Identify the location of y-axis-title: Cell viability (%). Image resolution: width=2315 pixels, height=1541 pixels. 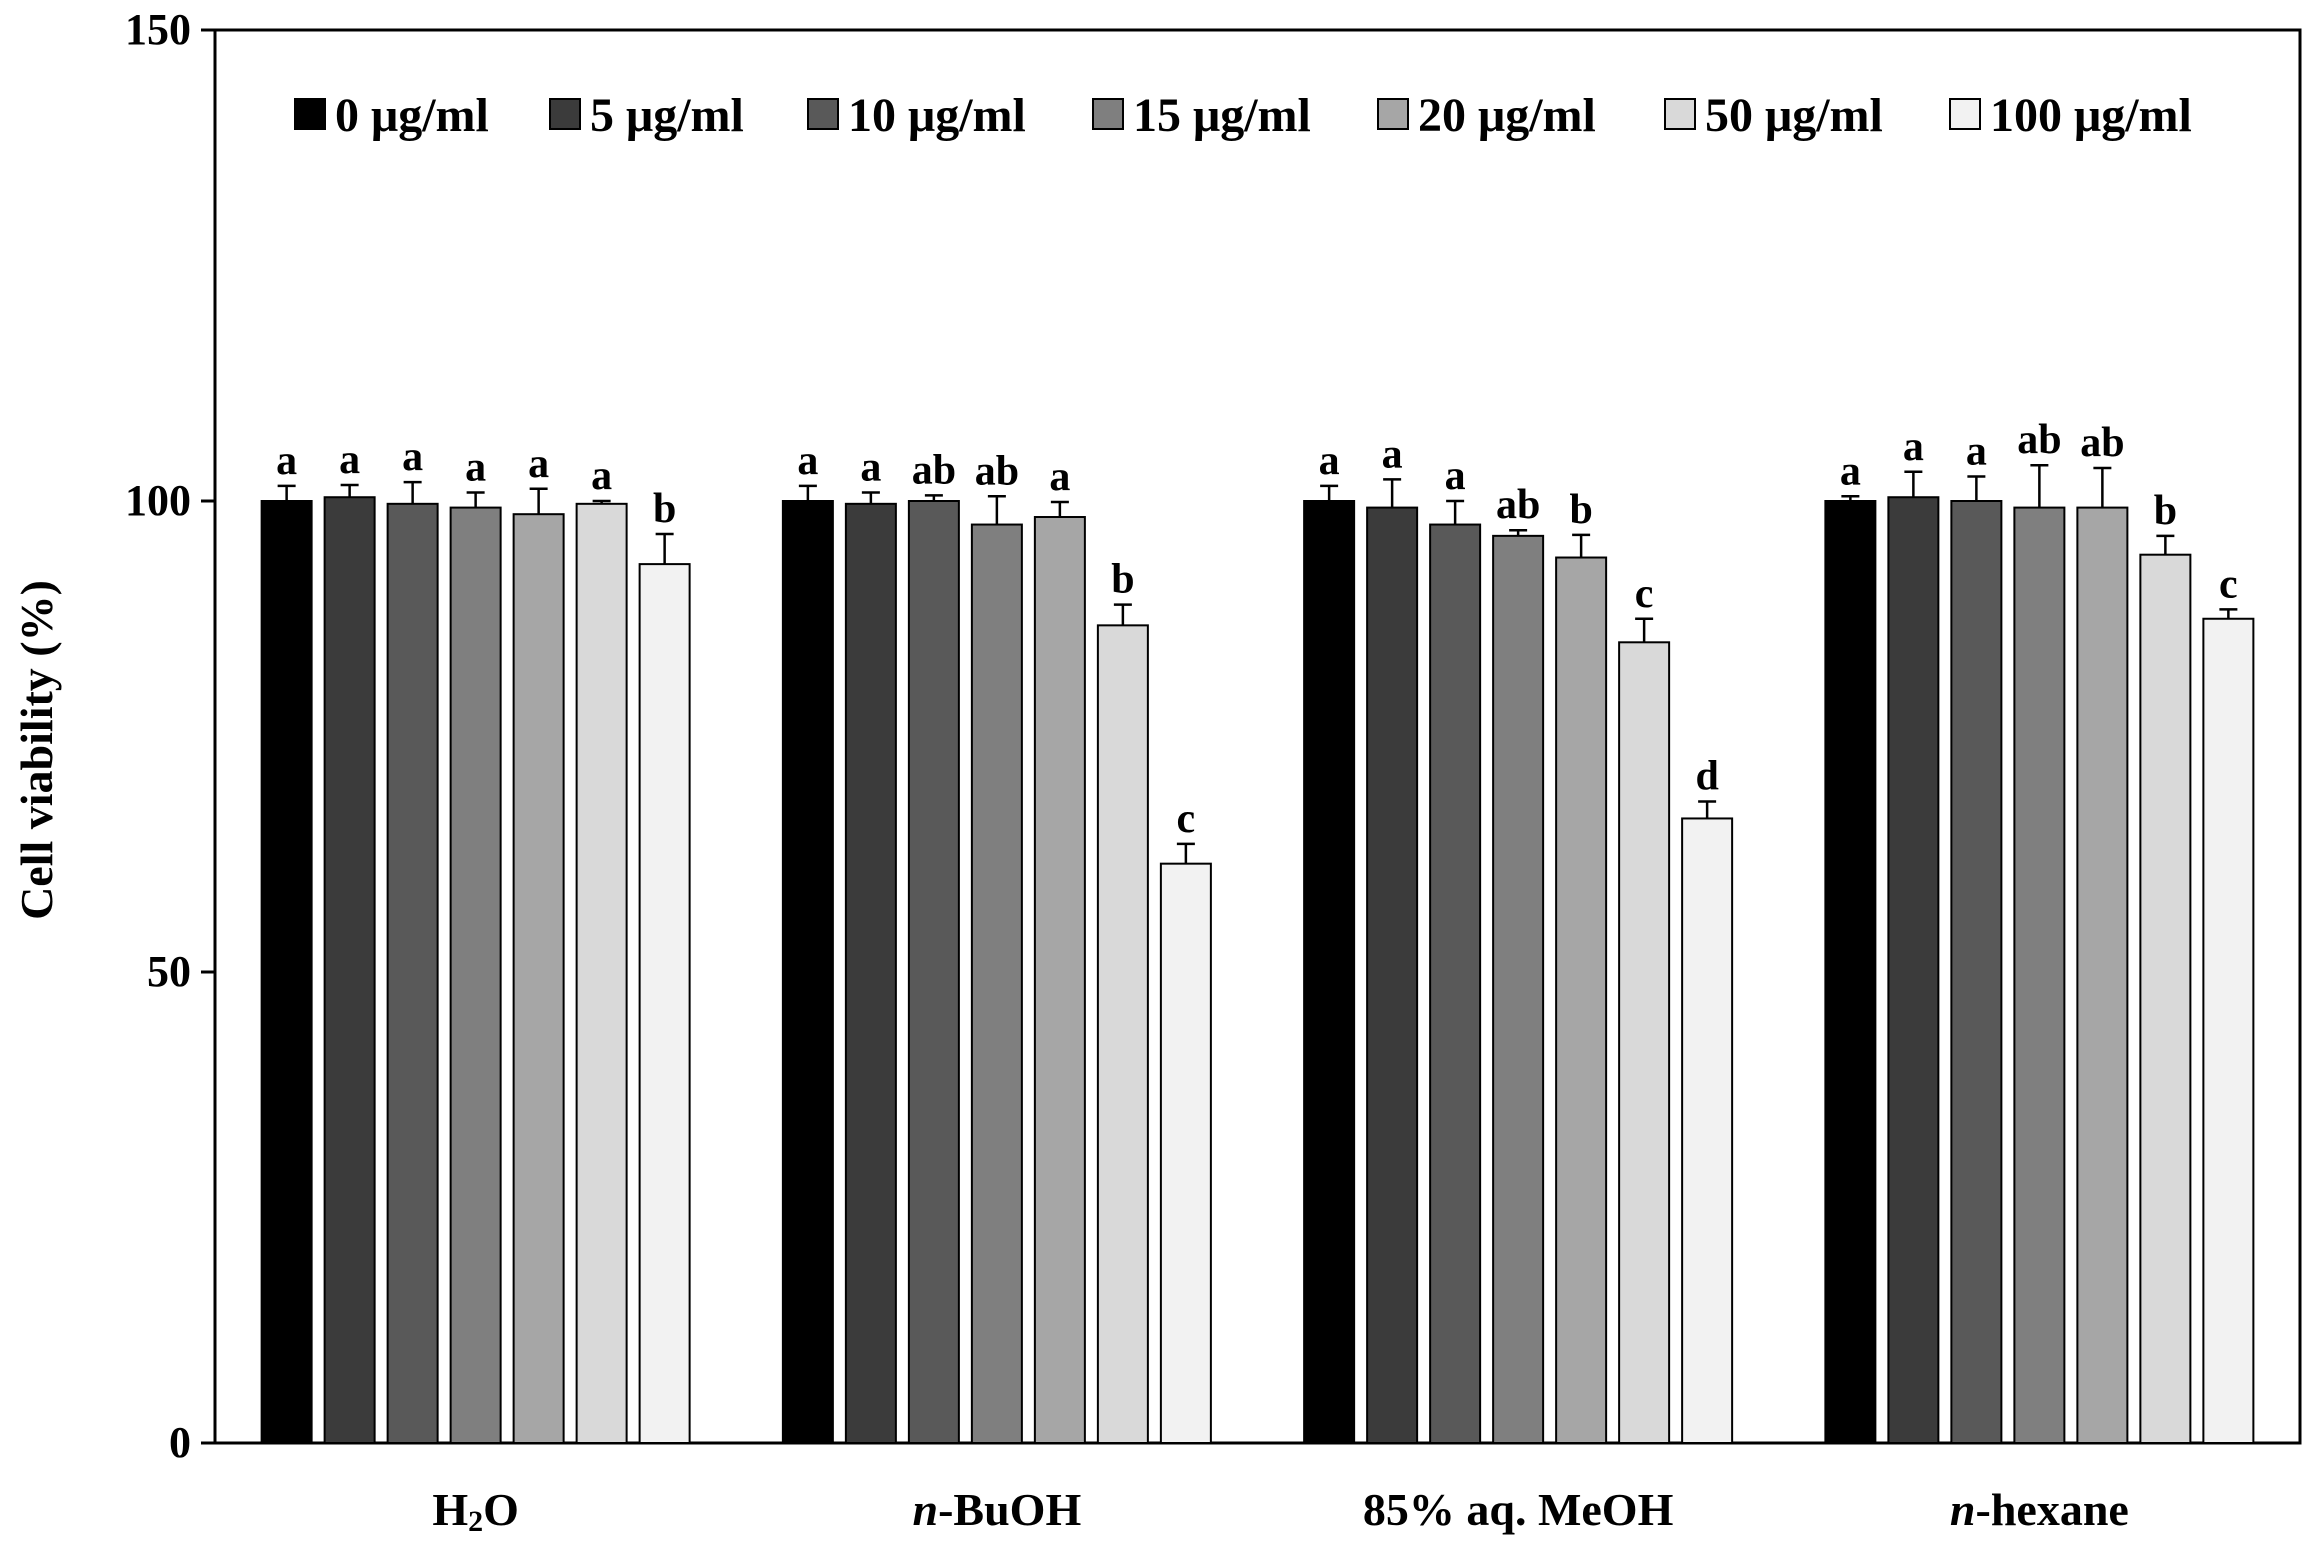
(36, 750).